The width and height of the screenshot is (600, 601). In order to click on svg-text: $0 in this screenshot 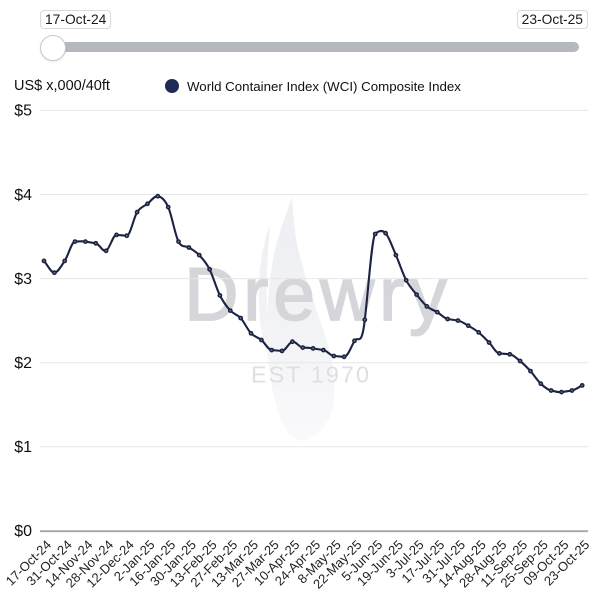, I will do `click(23, 531)`.